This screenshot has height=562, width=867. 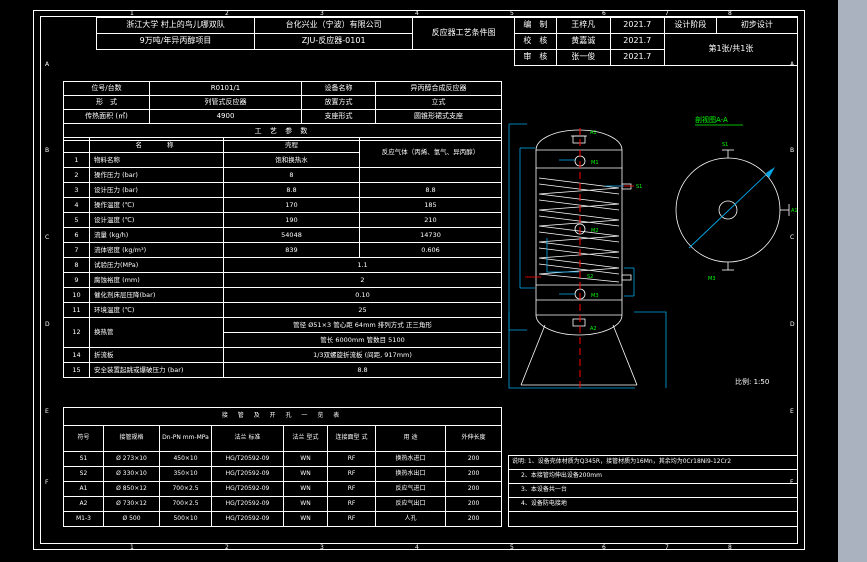 I want to click on spec-value-1: 列管式反应器, so click(x=225, y=102).